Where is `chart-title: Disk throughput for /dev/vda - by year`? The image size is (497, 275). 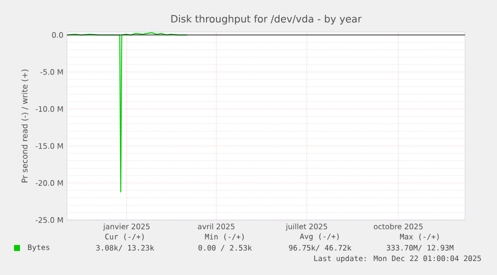 chart-title: Disk throughput for /dev/vda - by year is located at coordinates (266, 19).